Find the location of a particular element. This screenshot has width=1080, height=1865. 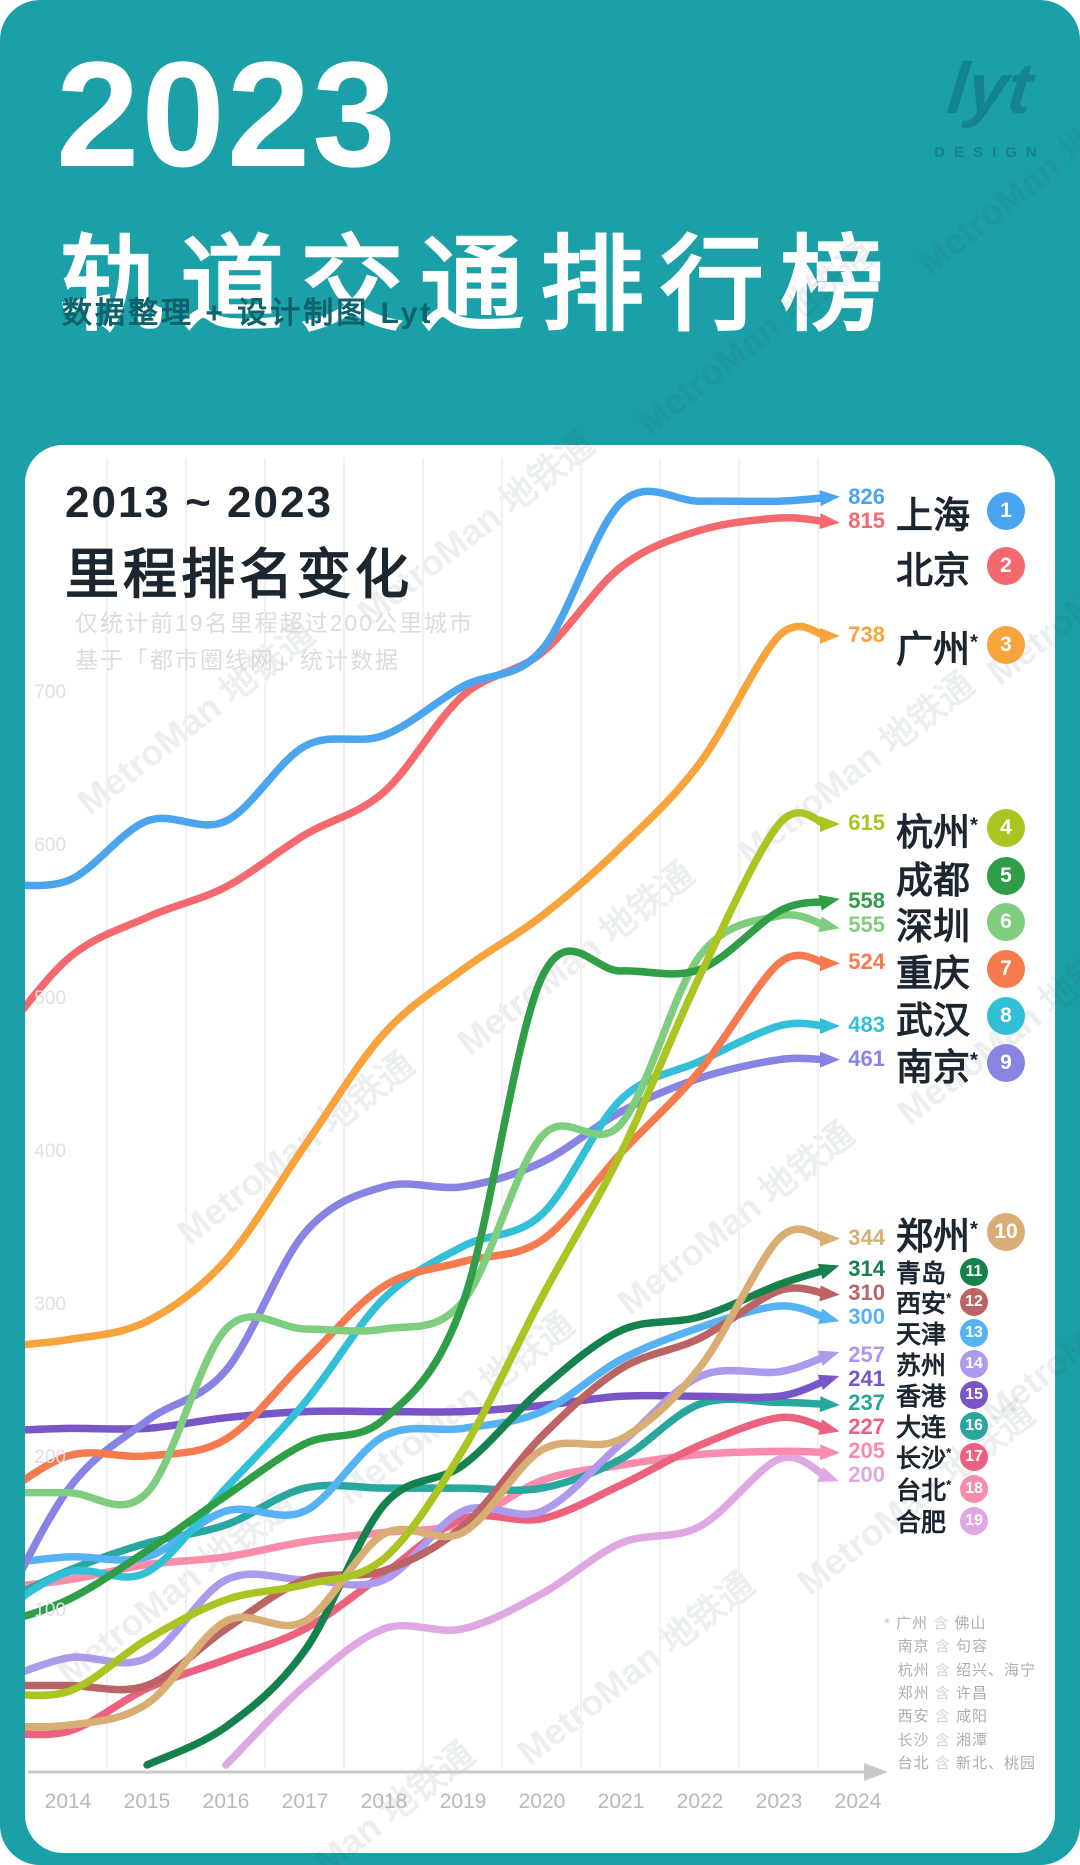

city-label-武汉: 武汉 is located at coordinates (933, 1020).